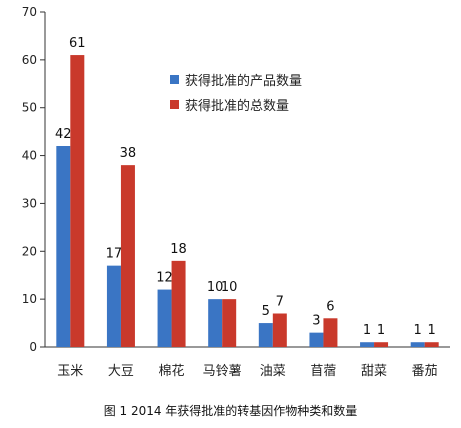  What do you see at coordinates (34, 179) in the screenshot?
I see `y-axis: 0 10 20 30 40 50 60 70` at bounding box center [34, 179].